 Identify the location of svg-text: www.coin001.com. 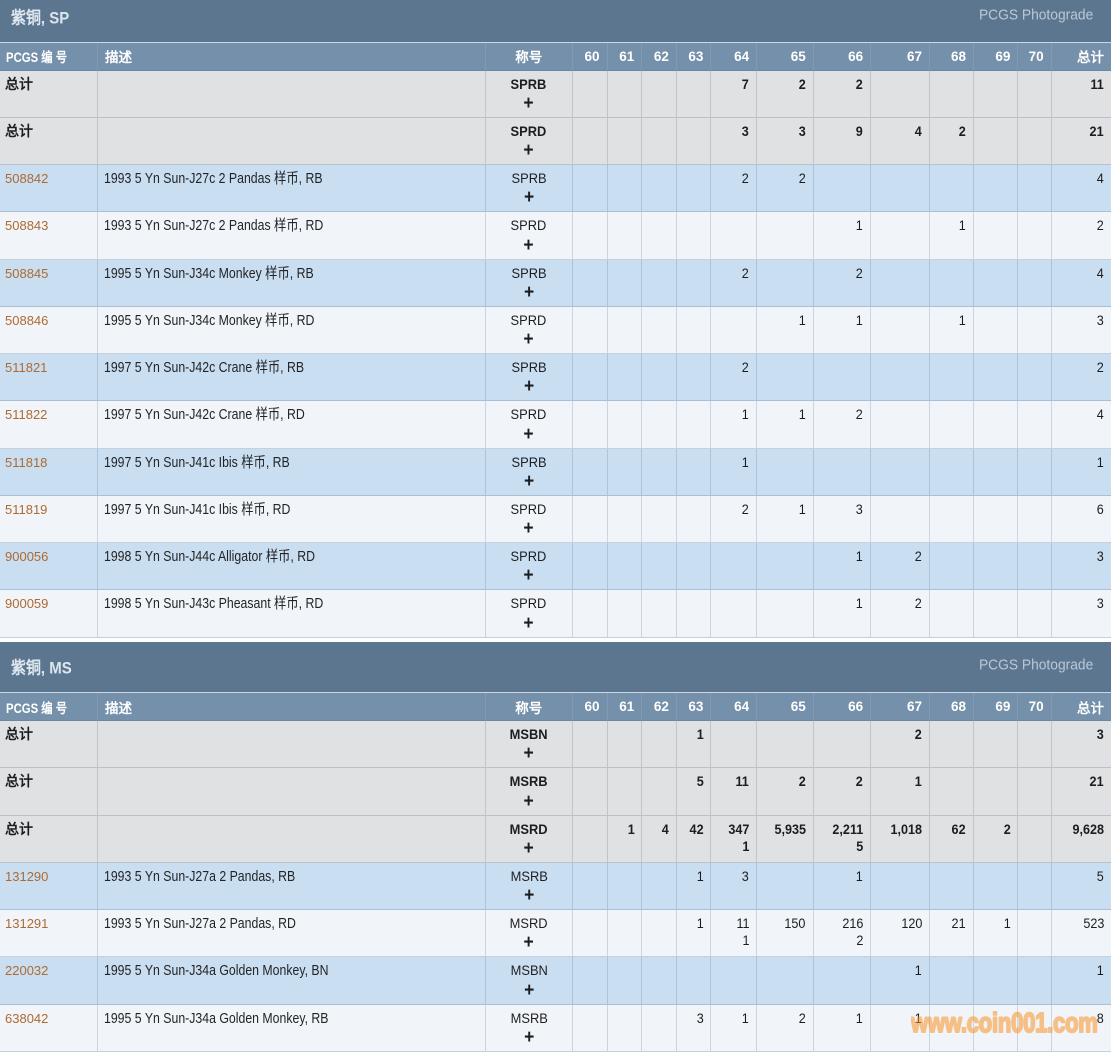
(1004, 1023).